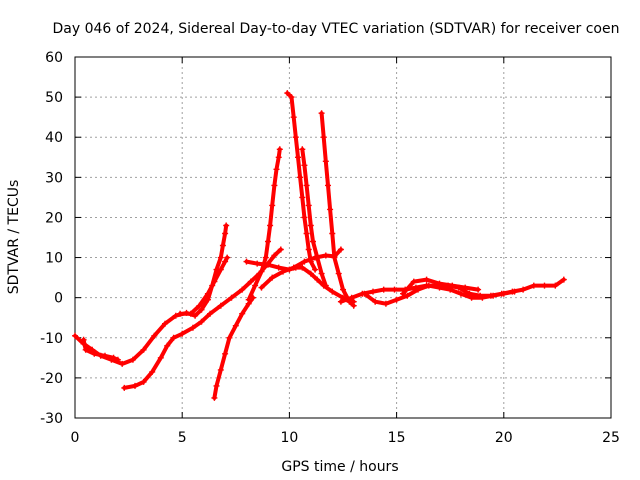 This screenshot has height=480, width=640. What do you see at coordinates (54, 259) in the screenshot?
I see `y-tick-label: 10` at bounding box center [54, 259].